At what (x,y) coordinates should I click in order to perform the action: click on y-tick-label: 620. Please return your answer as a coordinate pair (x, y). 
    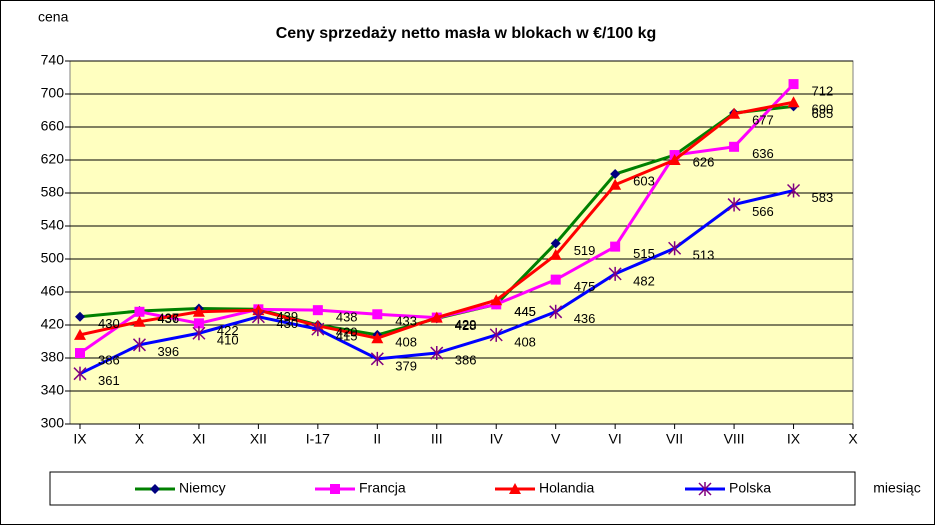
    Looking at the image, I should click on (53, 159).